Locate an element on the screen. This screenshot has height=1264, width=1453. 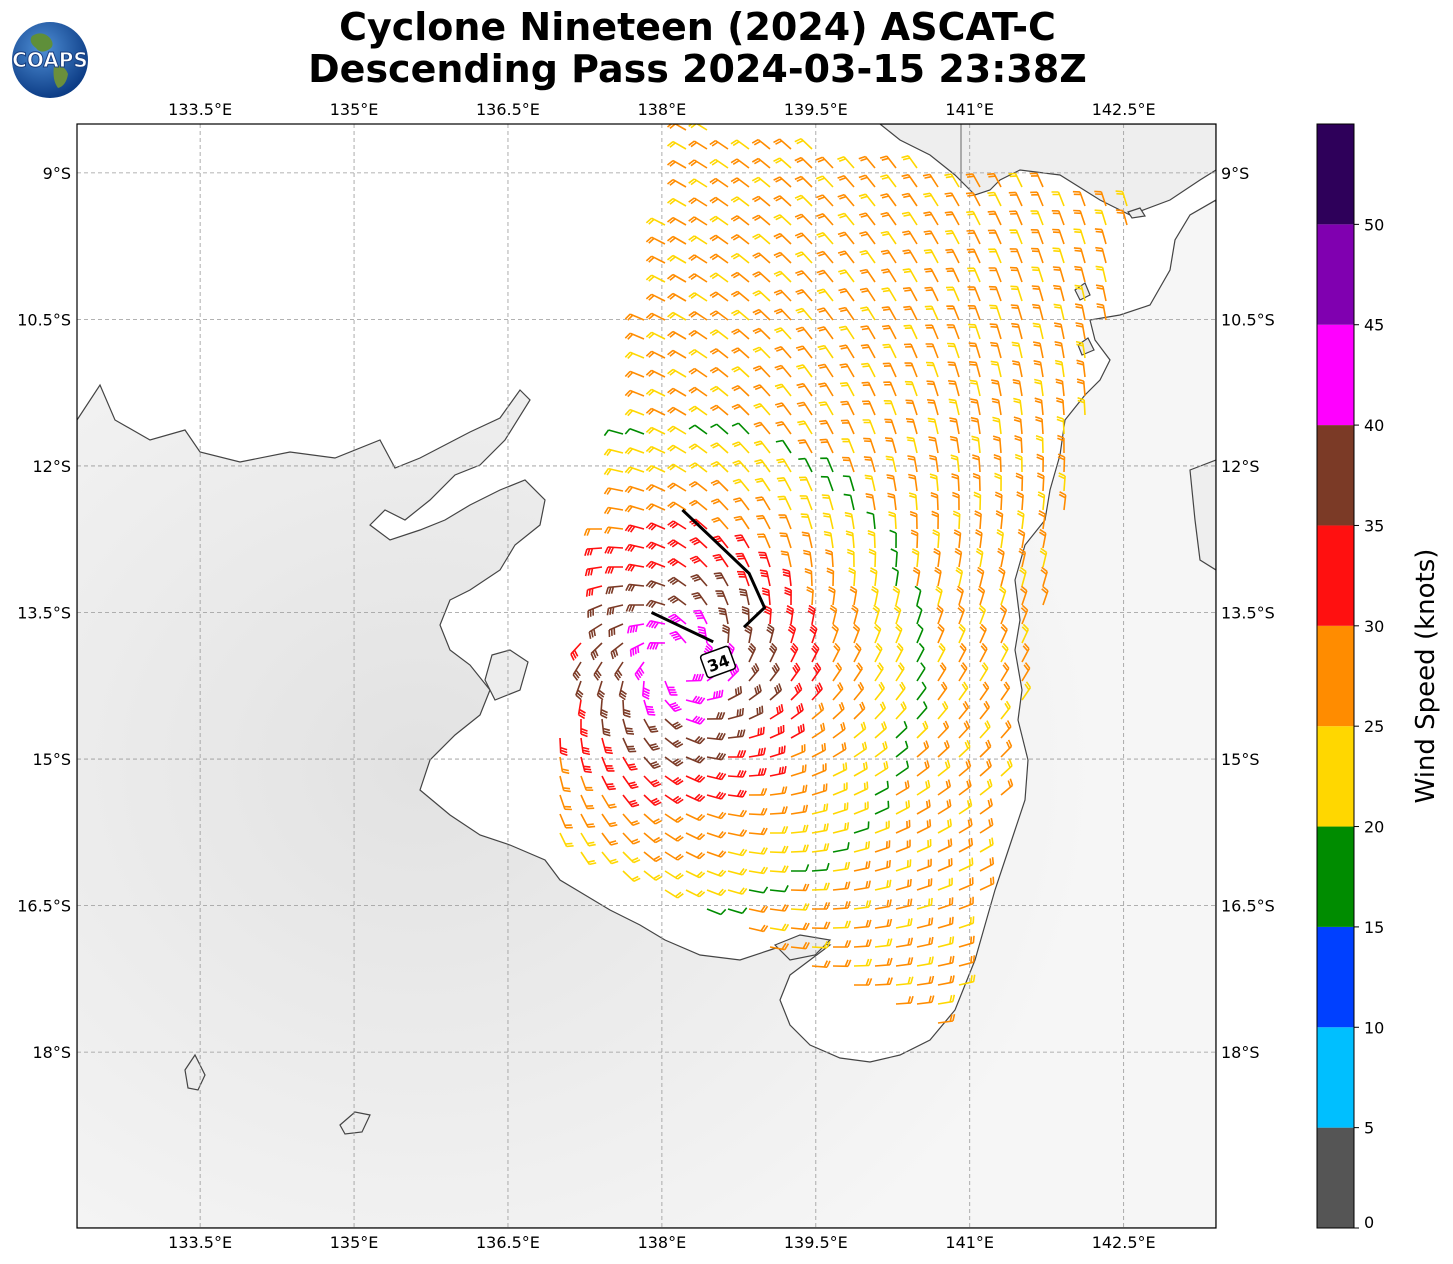
chart-title-line2: Descending Pass 2024-03-15 23:38Z is located at coordinates (697, 69).